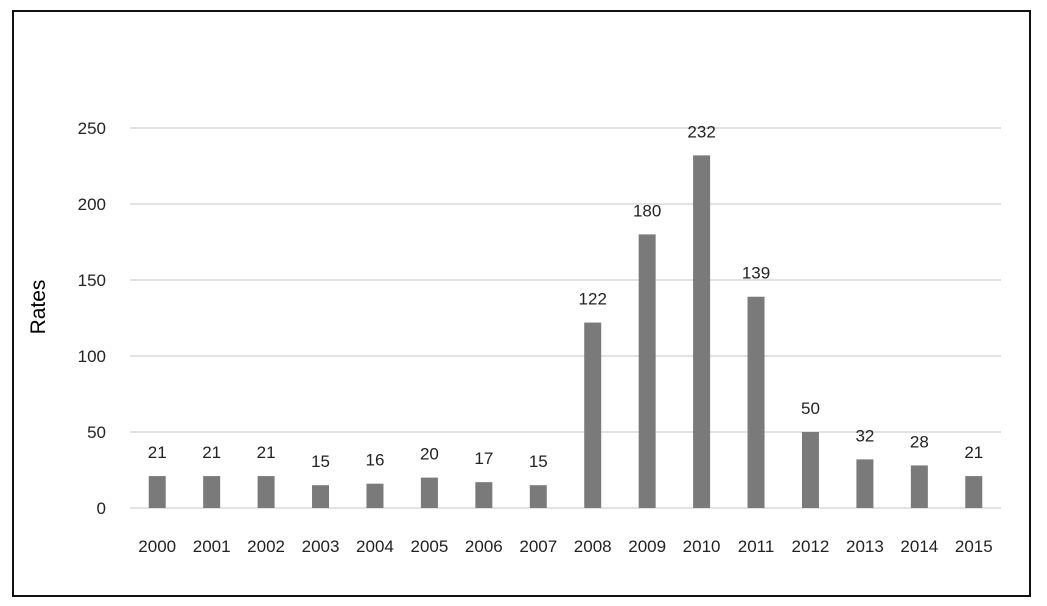 The width and height of the screenshot is (1047, 606). What do you see at coordinates (593, 299) in the screenshot?
I see `data-label: 122` at bounding box center [593, 299].